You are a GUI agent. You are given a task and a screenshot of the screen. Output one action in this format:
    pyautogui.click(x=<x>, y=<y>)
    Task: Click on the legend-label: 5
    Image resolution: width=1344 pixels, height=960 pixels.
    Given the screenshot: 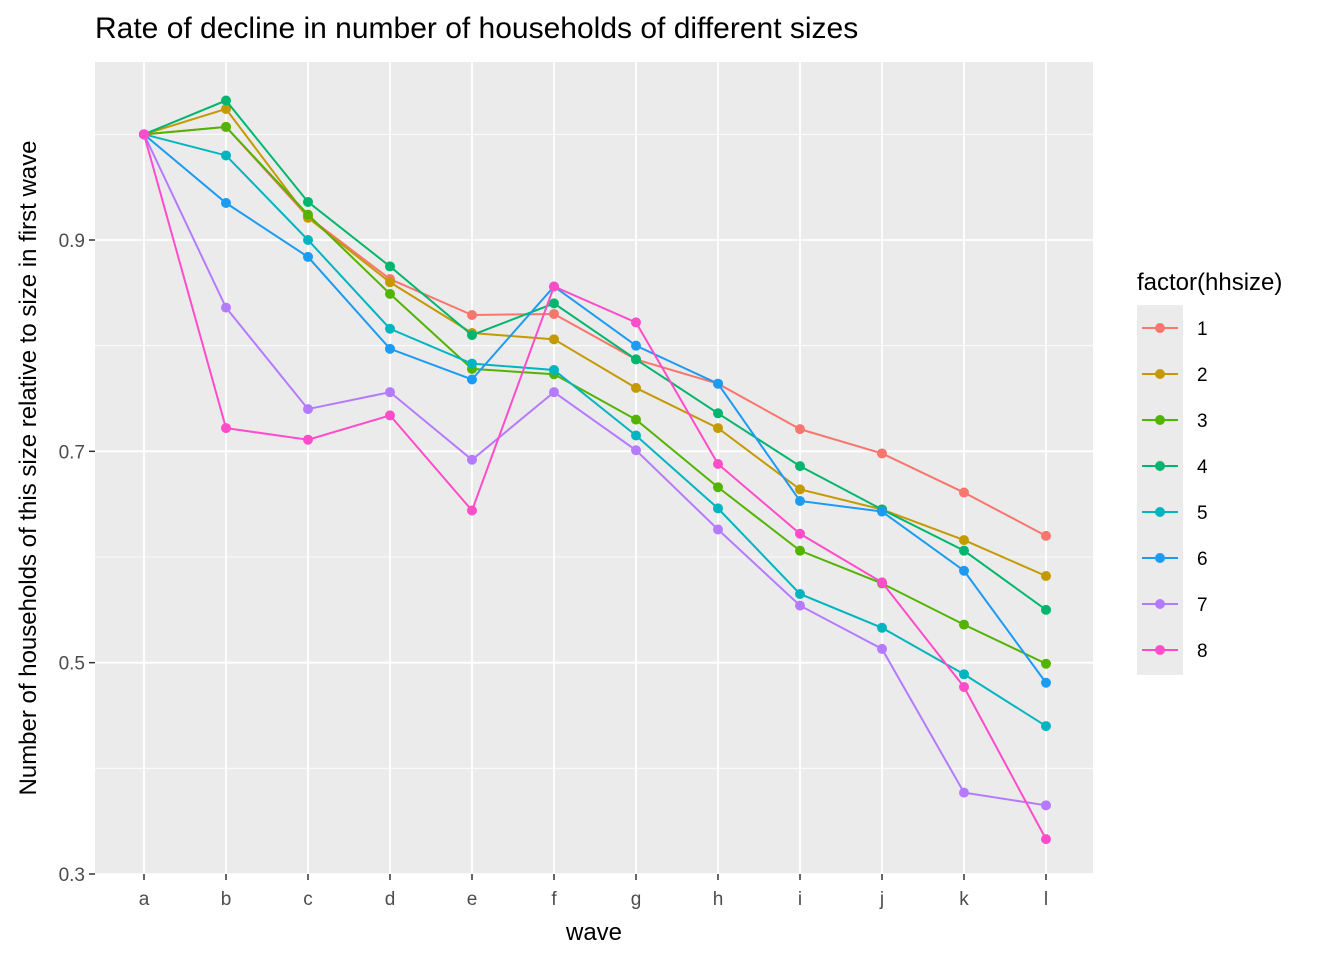 What is the action you would take?
    pyautogui.click(x=1202, y=513)
    